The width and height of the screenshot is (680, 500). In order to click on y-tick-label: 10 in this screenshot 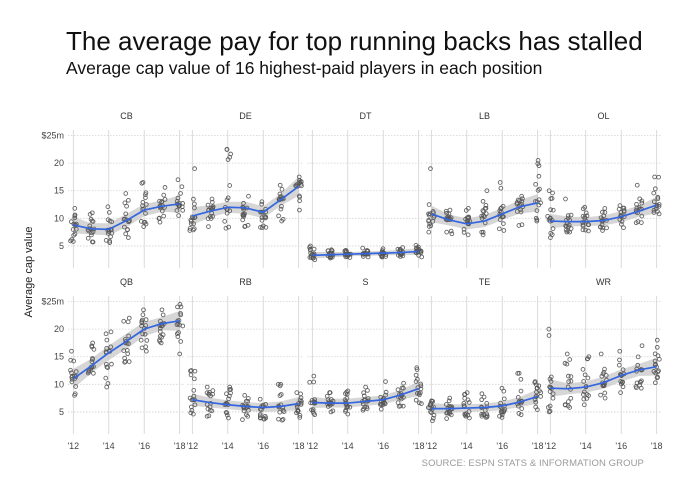, I will do `click(59, 384)`.